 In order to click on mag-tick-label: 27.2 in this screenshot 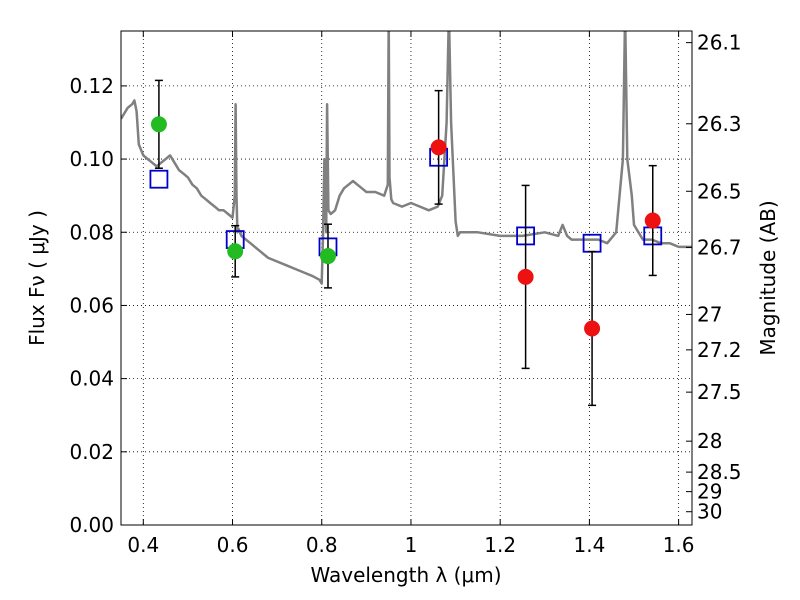, I will do `click(719, 350)`.